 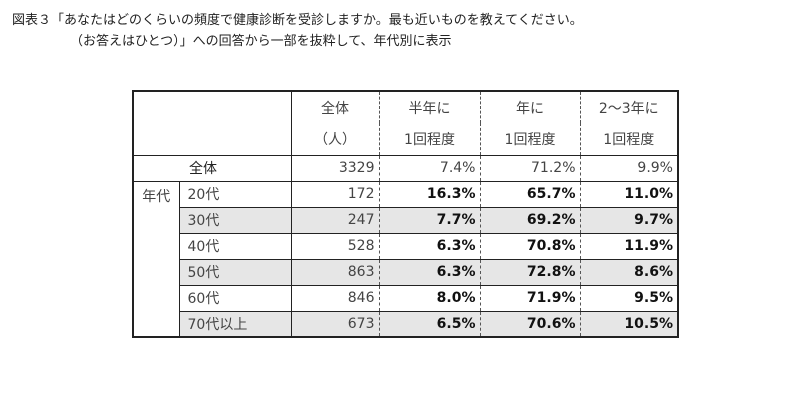 I want to click on row-year: 69.2%, so click(x=529, y=220).